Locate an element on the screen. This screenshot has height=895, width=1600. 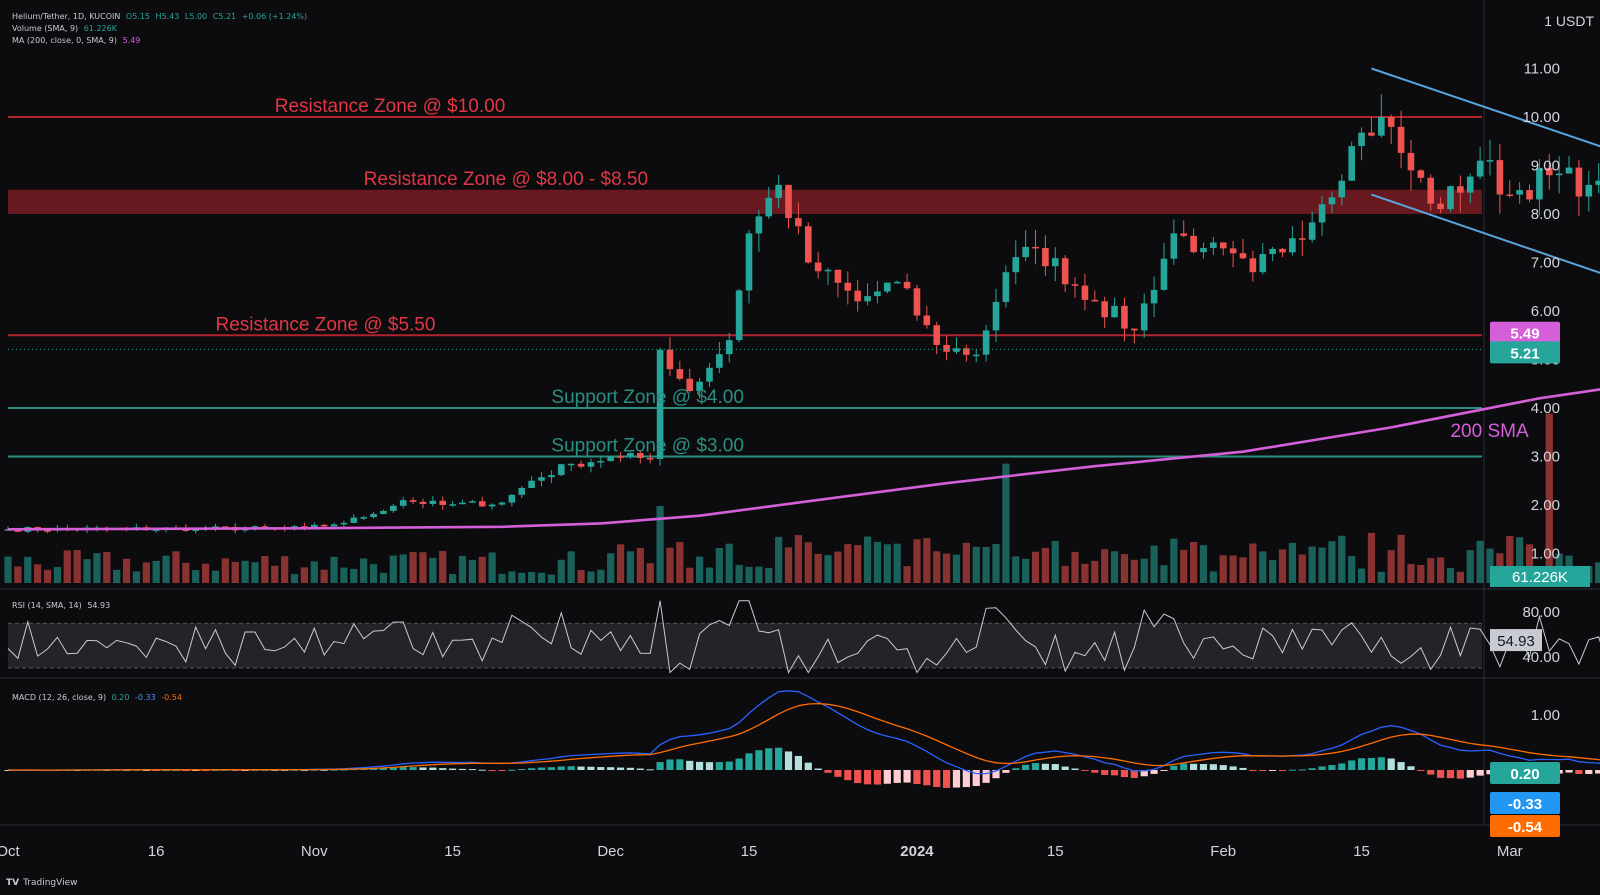
channel-lower-line is located at coordinates (1485, 233).